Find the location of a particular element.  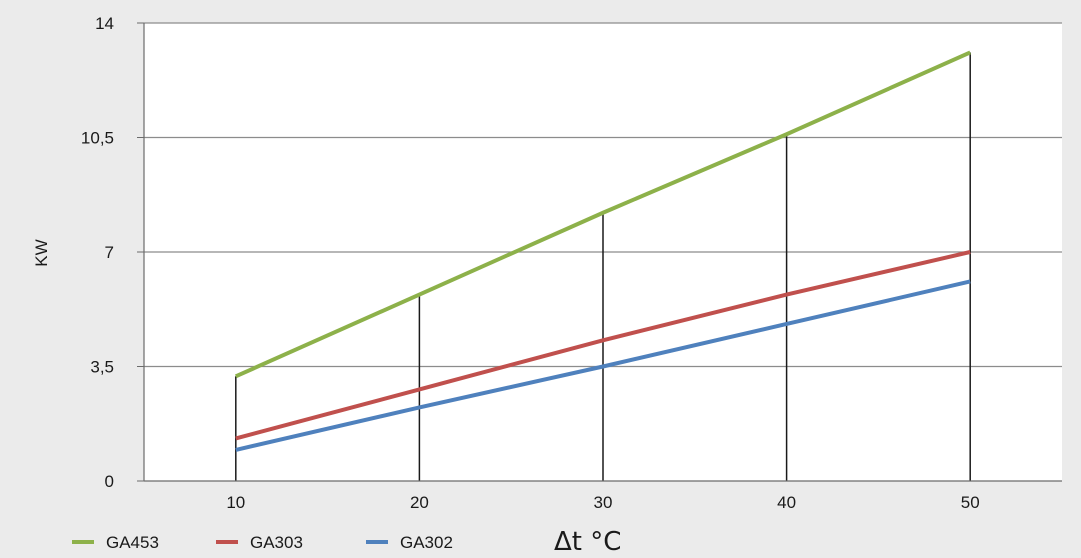

y-tick-label: 10,5 is located at coordinates (97, 138).